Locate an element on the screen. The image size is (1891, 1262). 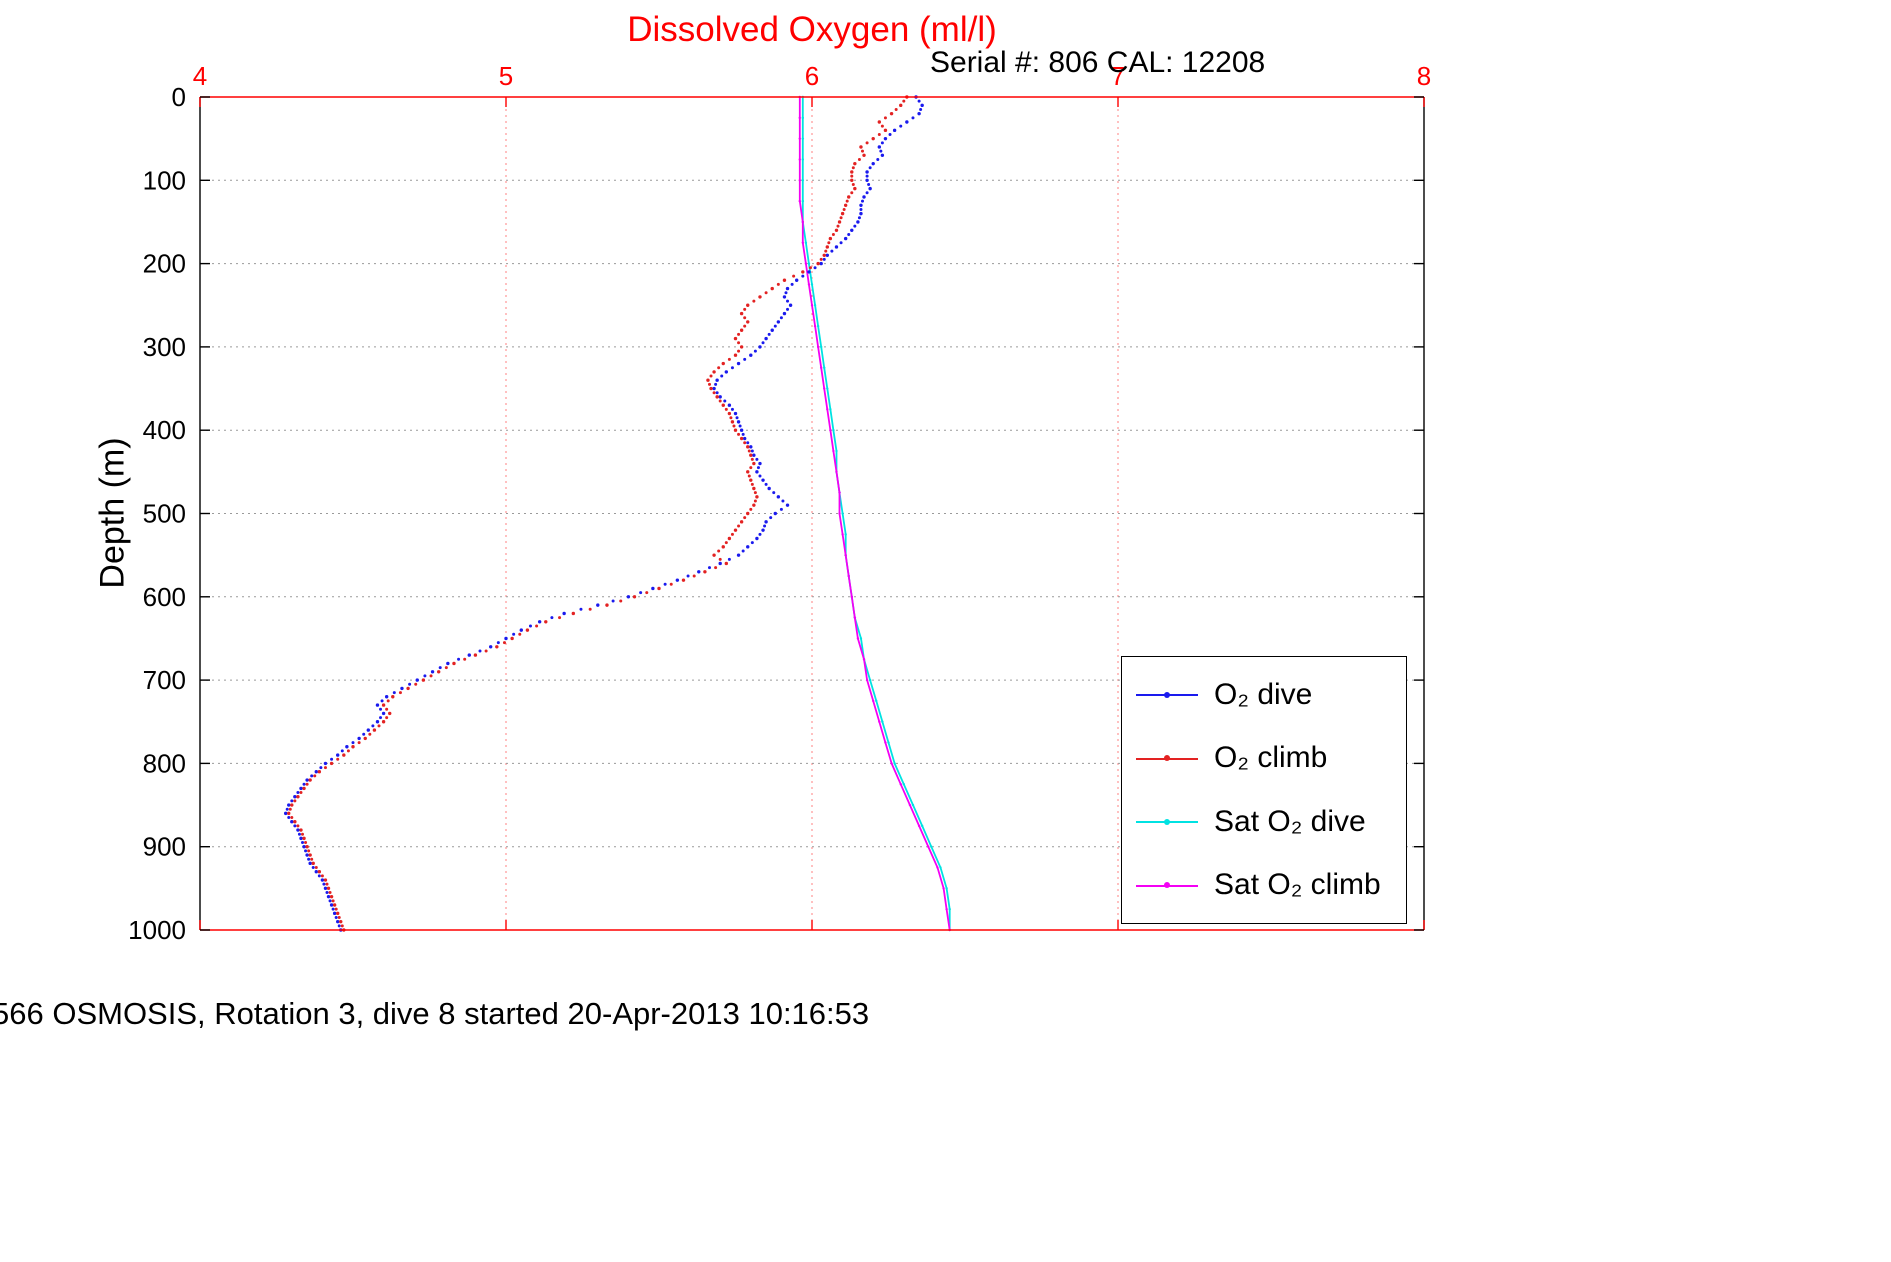
y-tick-label: 500 is located at coordinates (164, 514).